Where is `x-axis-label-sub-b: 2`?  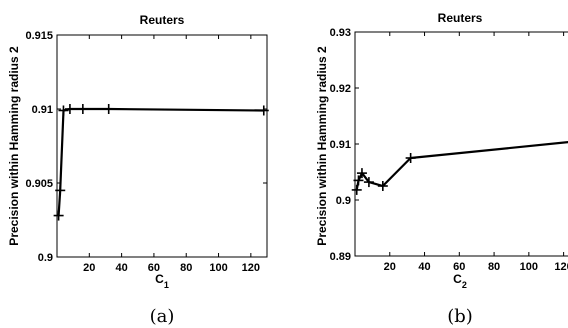
x-axis-label-sub-b: 2 is located at coordinates (464, 285).